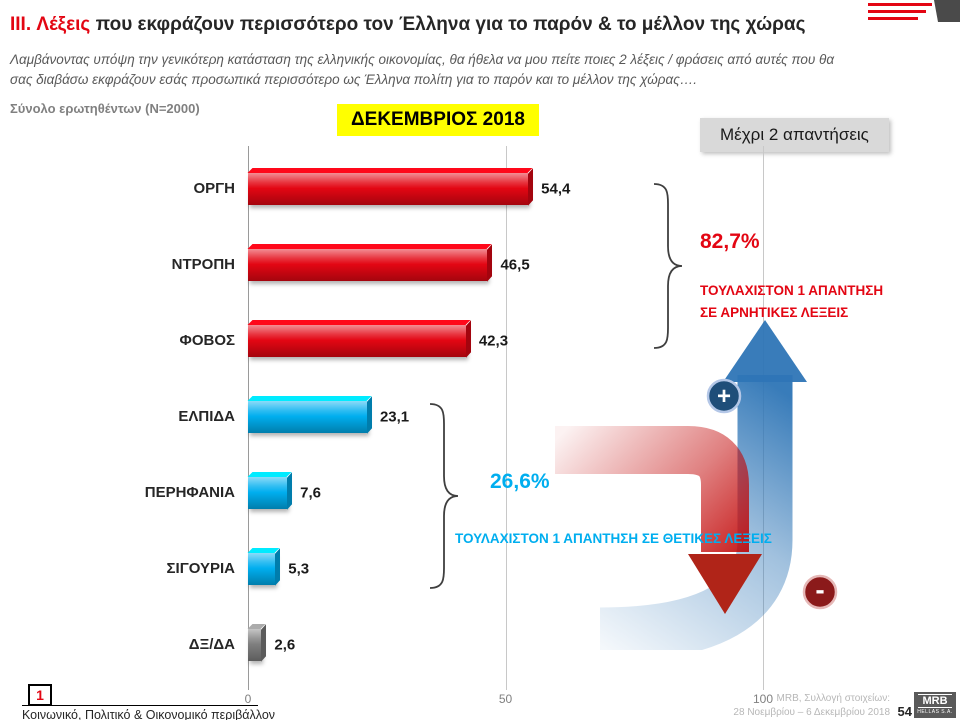  Describe the element at coordinates (765, 351) in the screenshot. I see `blue-up-arrowhead` at that location.